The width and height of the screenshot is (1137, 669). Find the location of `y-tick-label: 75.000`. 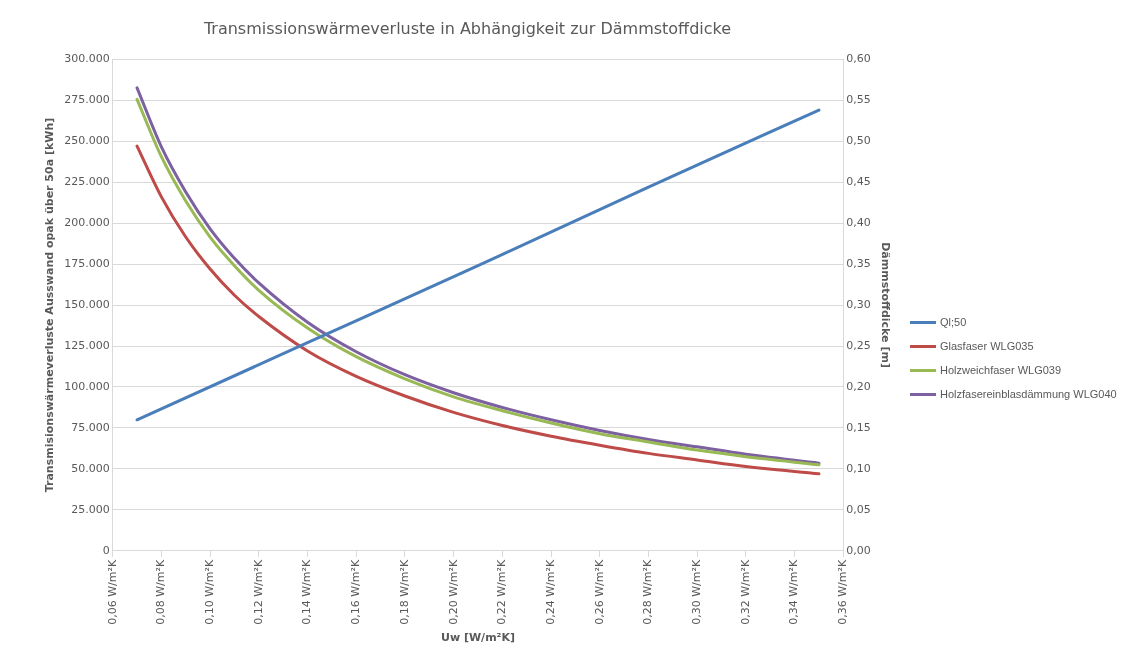

y-tick-label: 75.000 is located at coordinates (90, 427).